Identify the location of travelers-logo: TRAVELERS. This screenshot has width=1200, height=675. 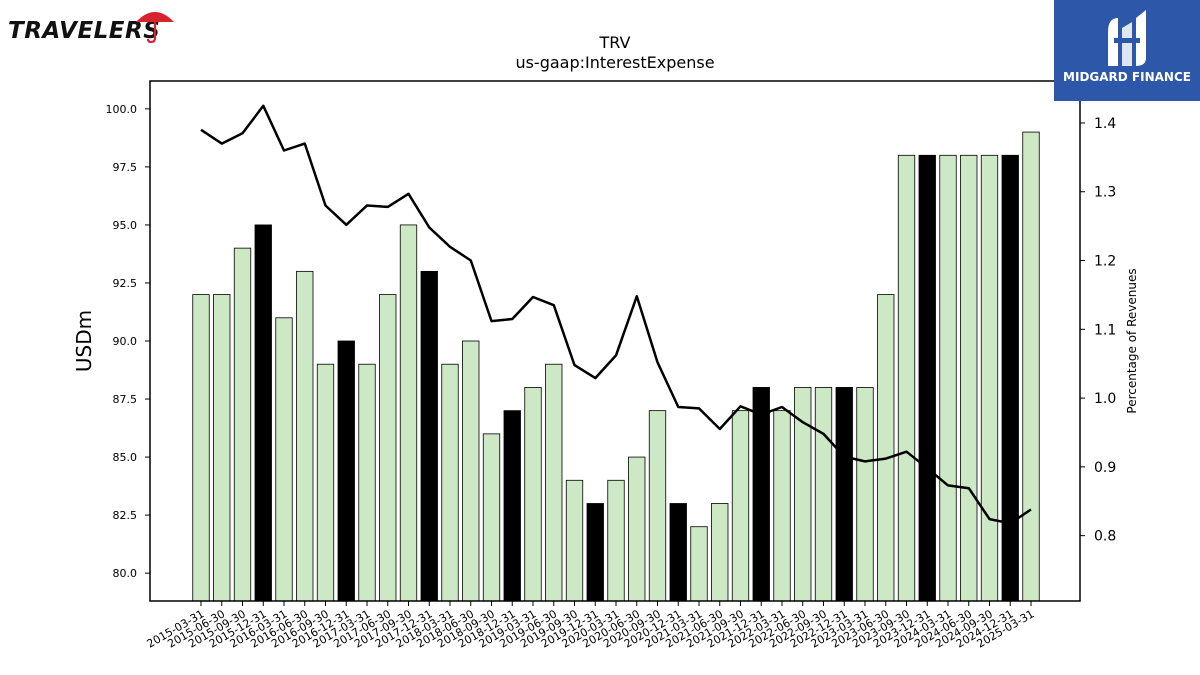
(91, 26).